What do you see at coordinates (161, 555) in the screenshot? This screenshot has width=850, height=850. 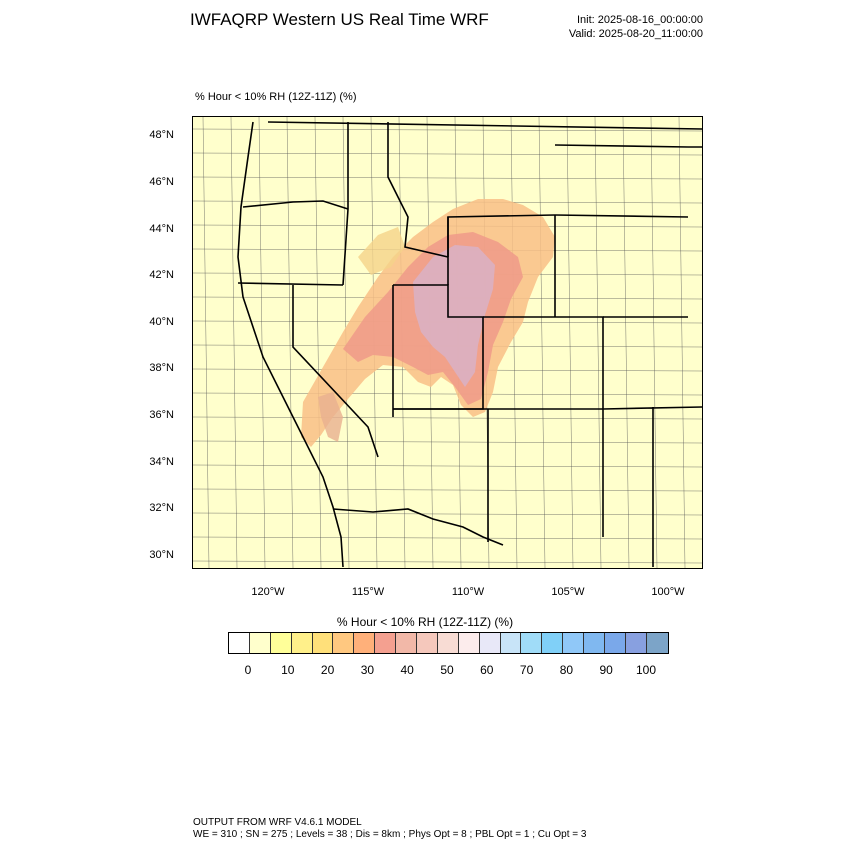 I see `lat-label: 30°N` at bounding box center [161, 555].